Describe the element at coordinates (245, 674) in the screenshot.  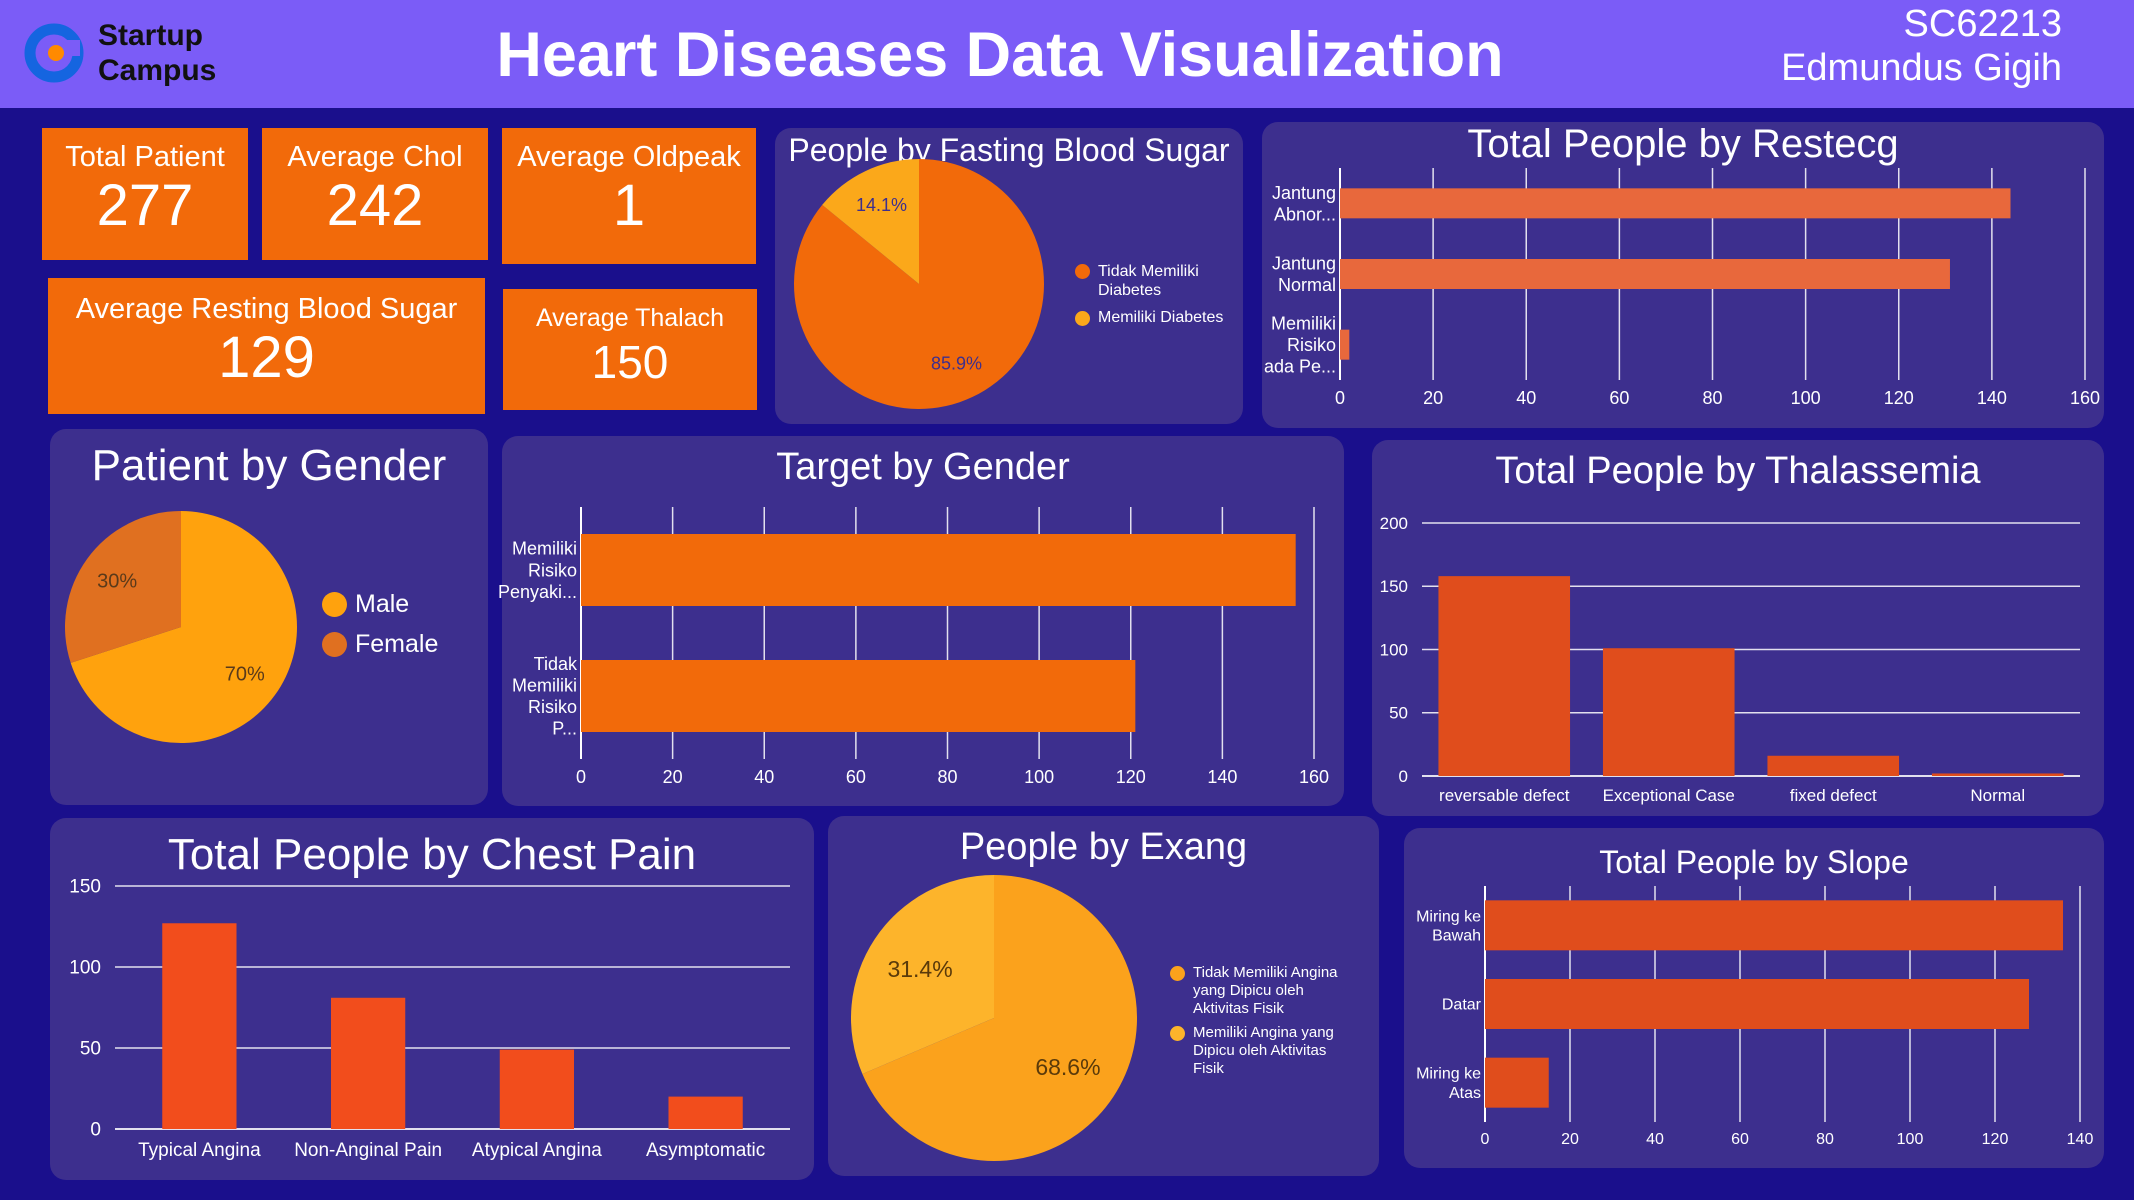
I see `pie-value-label: 70%` at that location.